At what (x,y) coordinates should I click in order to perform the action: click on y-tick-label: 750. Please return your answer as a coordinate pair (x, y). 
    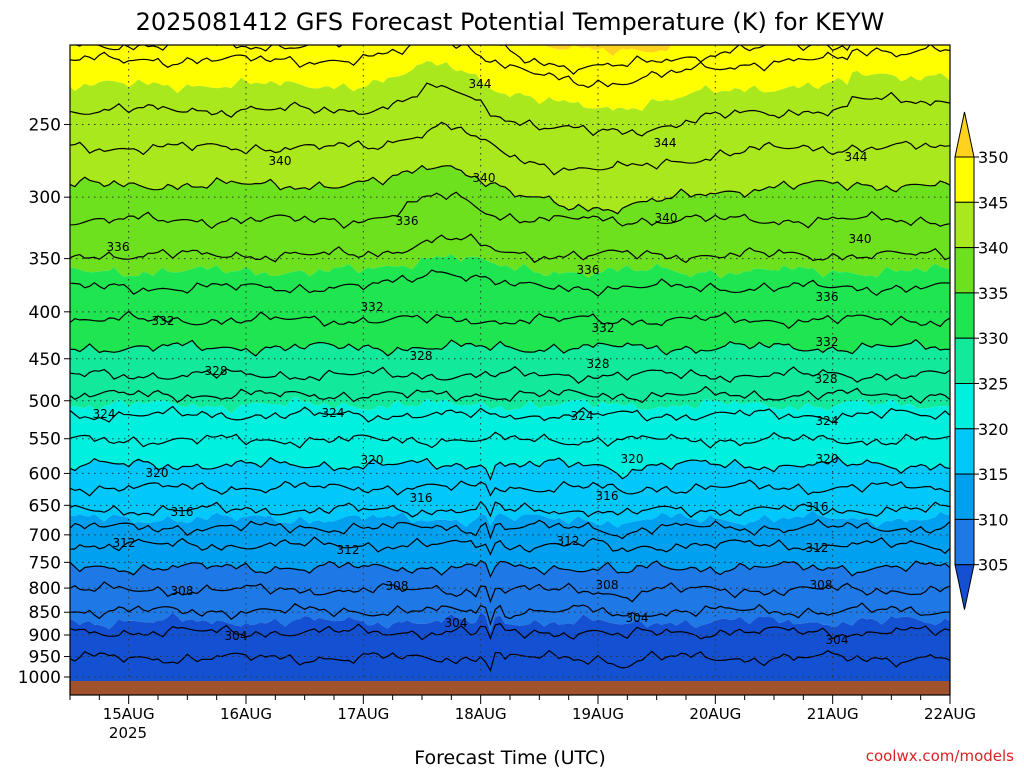
    Looking at the image, I should click on (45, 563).